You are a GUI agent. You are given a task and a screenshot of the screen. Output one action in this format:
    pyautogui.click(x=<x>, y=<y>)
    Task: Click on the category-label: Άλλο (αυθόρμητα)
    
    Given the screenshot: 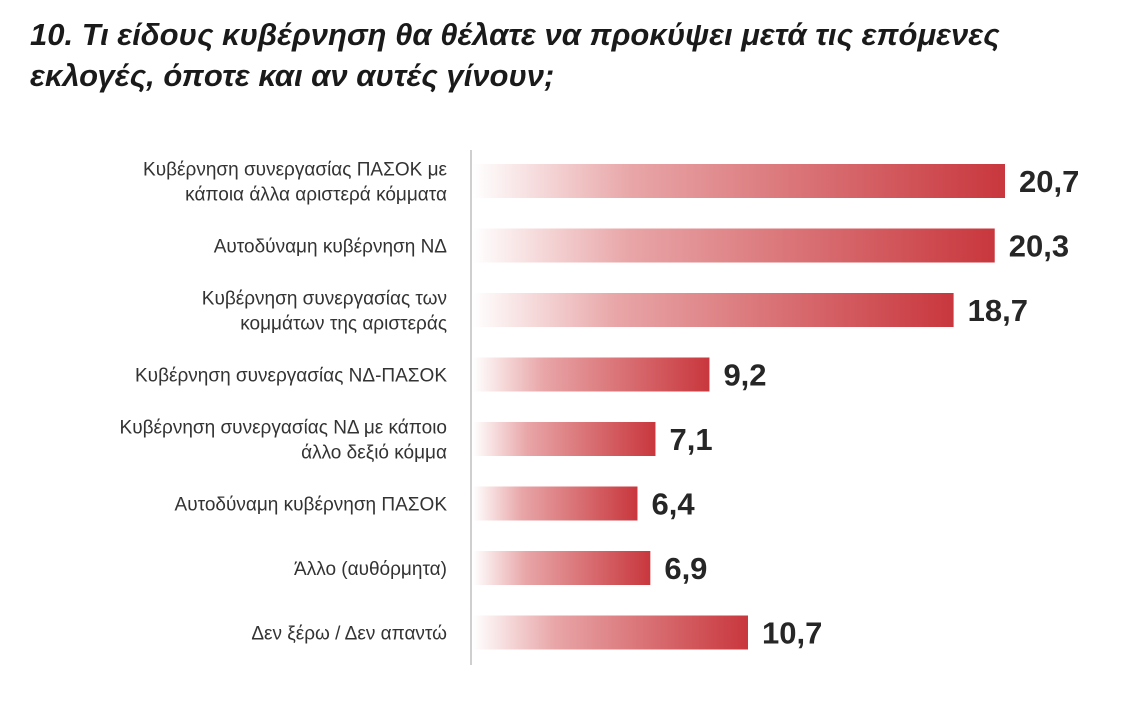 What is the action you would take?
    pyautogui.click(x=370, y=569)
    